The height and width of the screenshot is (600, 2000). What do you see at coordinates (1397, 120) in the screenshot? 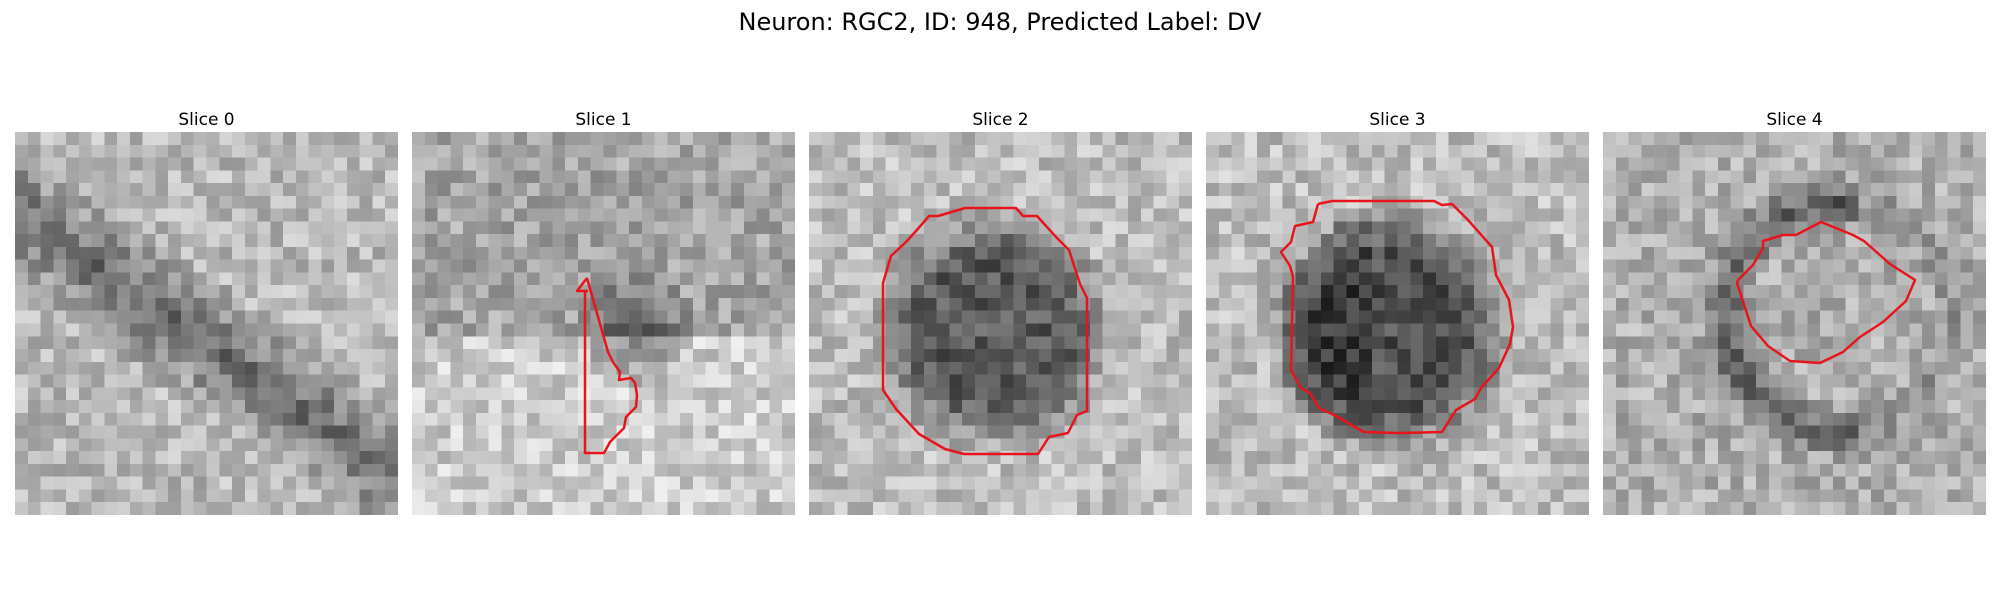
I see `slice-title: Slice 3` at bounding box center [1397, 120].